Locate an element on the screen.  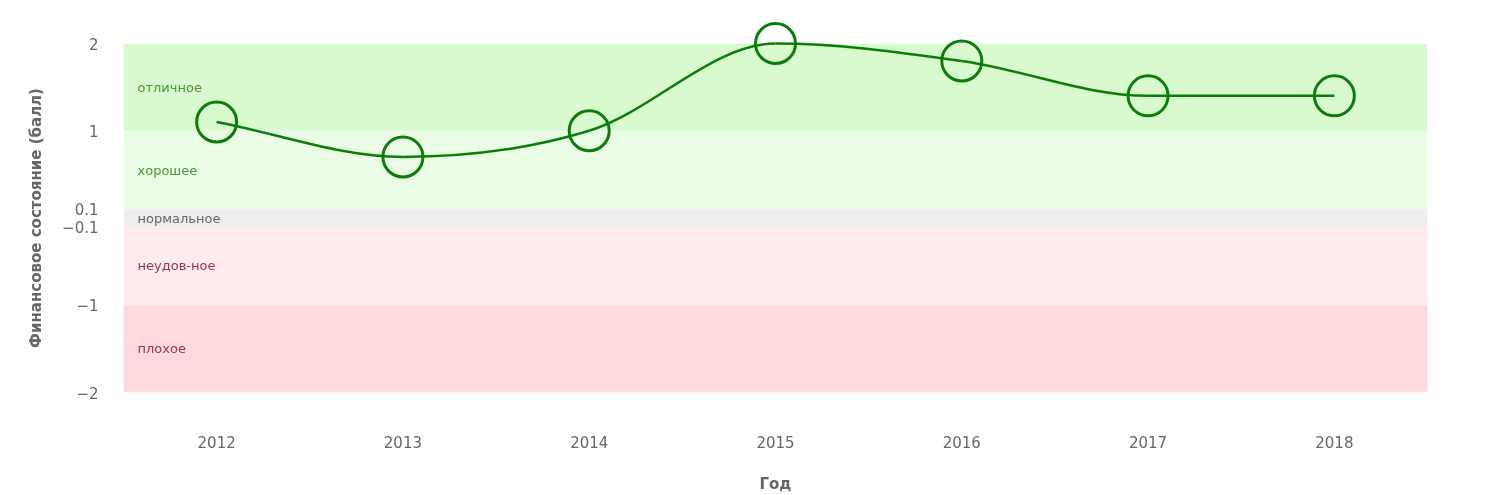
y-tick-label: −1 is located at coordinates (87, 306).